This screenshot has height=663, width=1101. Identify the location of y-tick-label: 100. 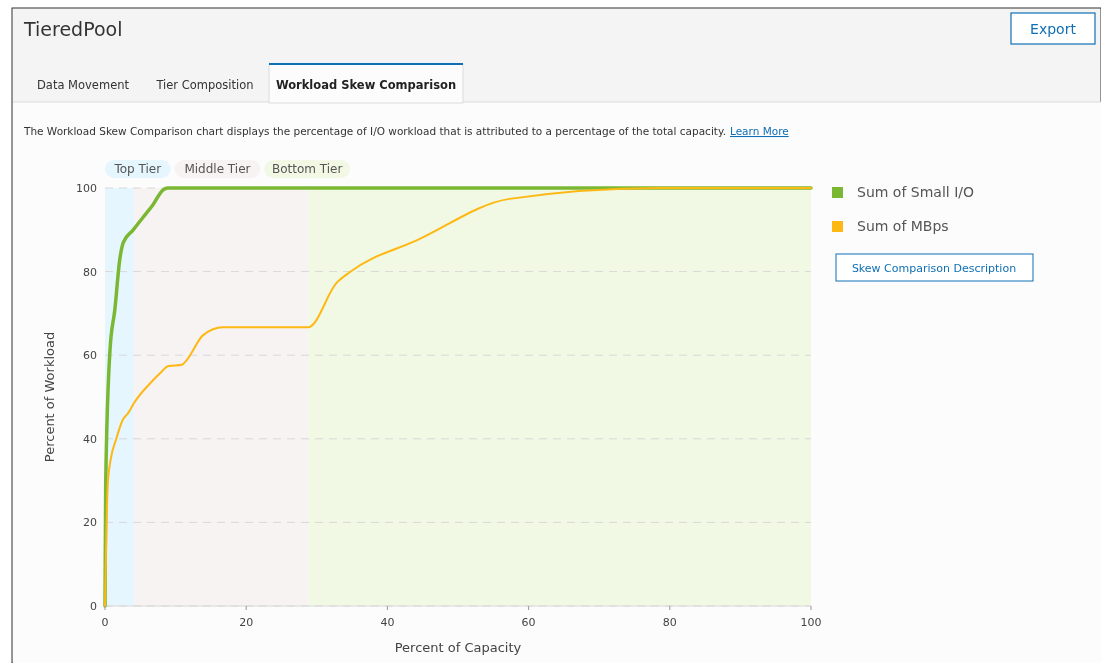
(86, 188).